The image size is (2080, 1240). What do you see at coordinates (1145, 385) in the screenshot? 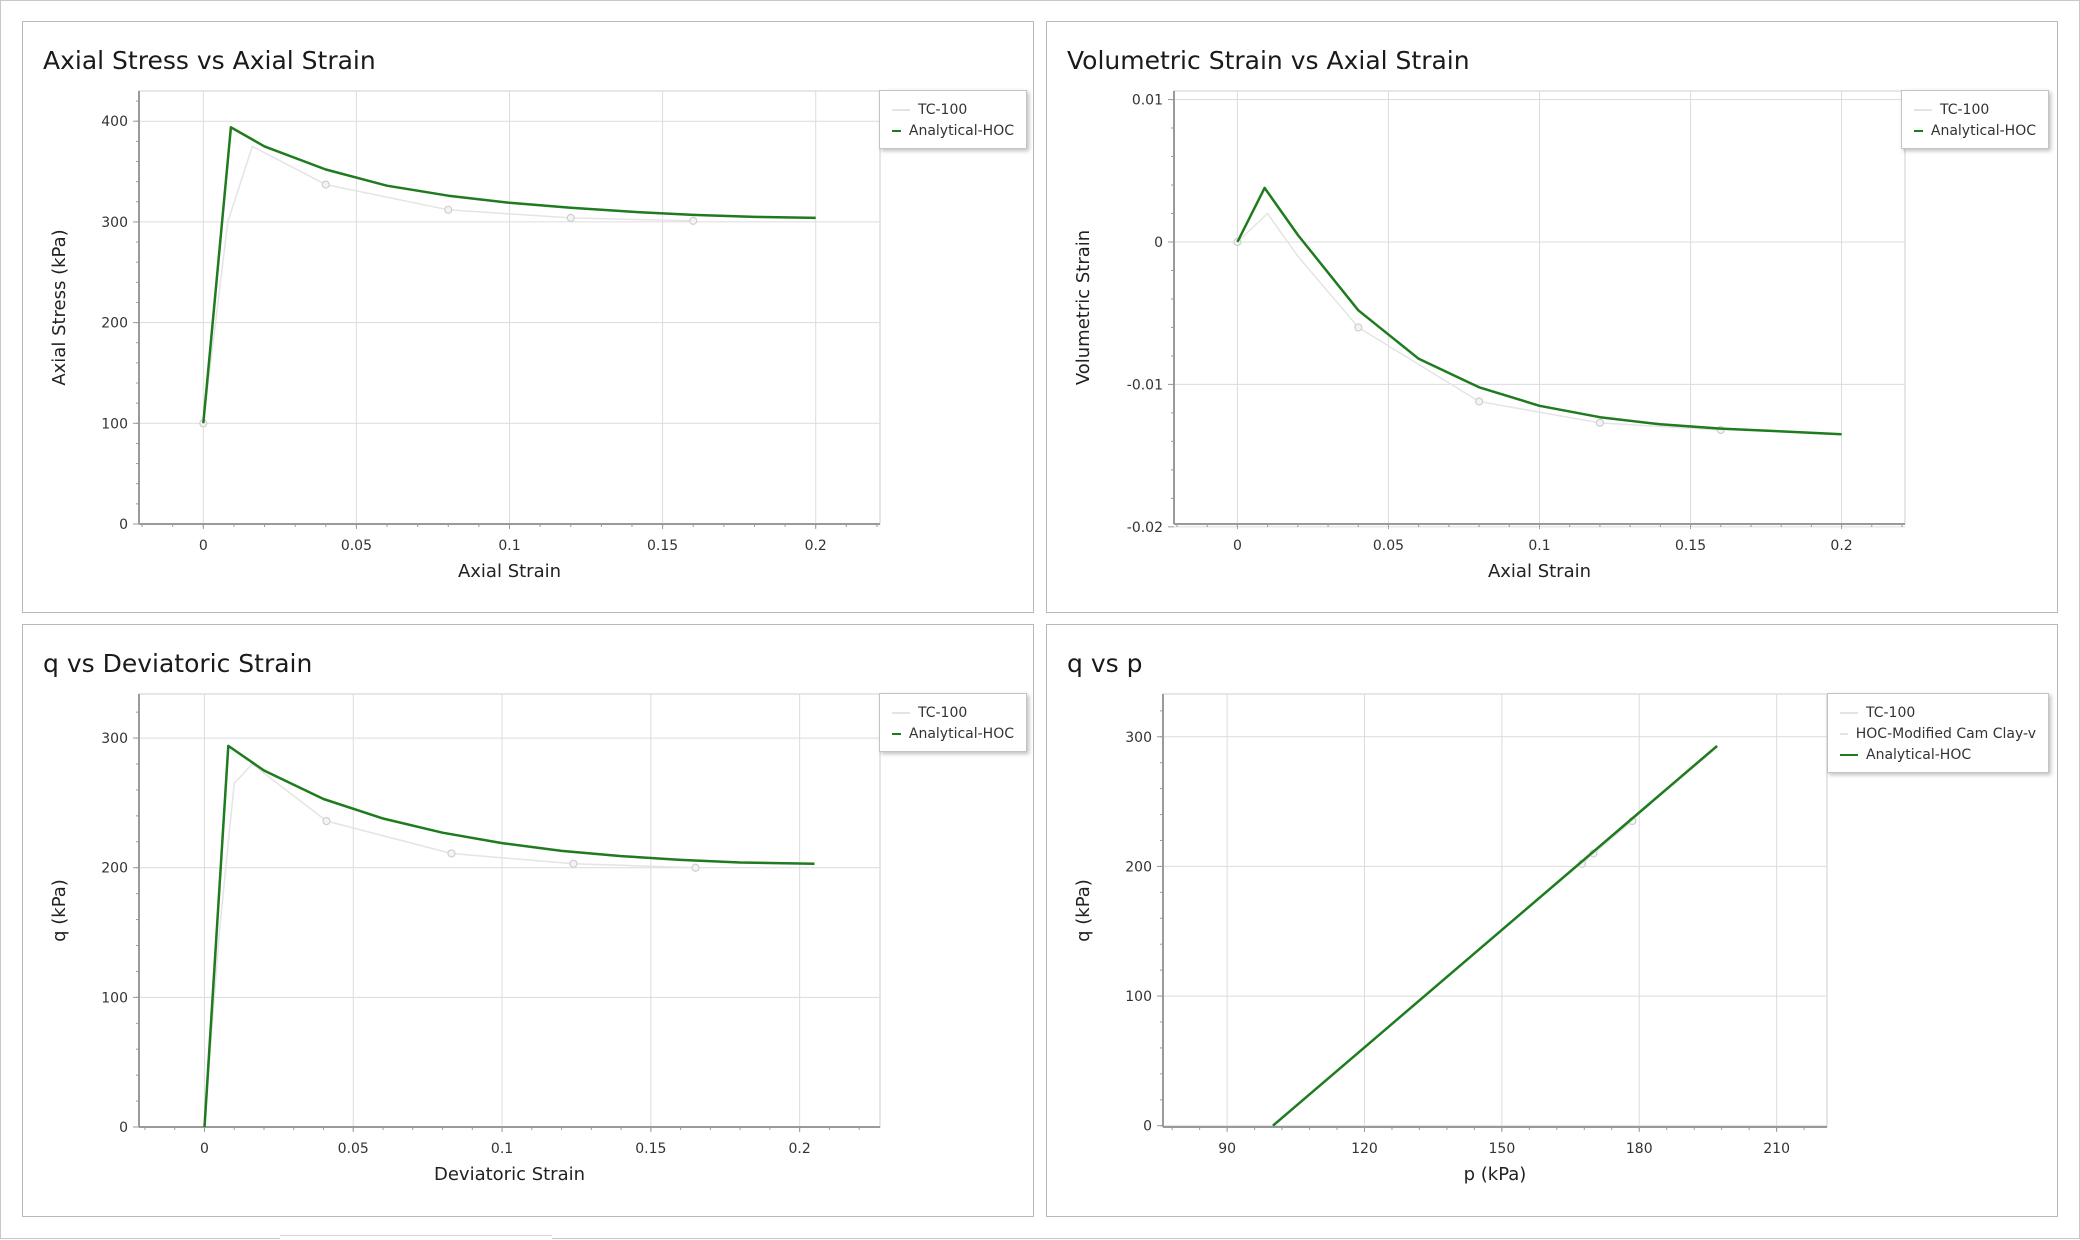
I see `y-tick-label: -0.01` at bounding box center [1145, 385].